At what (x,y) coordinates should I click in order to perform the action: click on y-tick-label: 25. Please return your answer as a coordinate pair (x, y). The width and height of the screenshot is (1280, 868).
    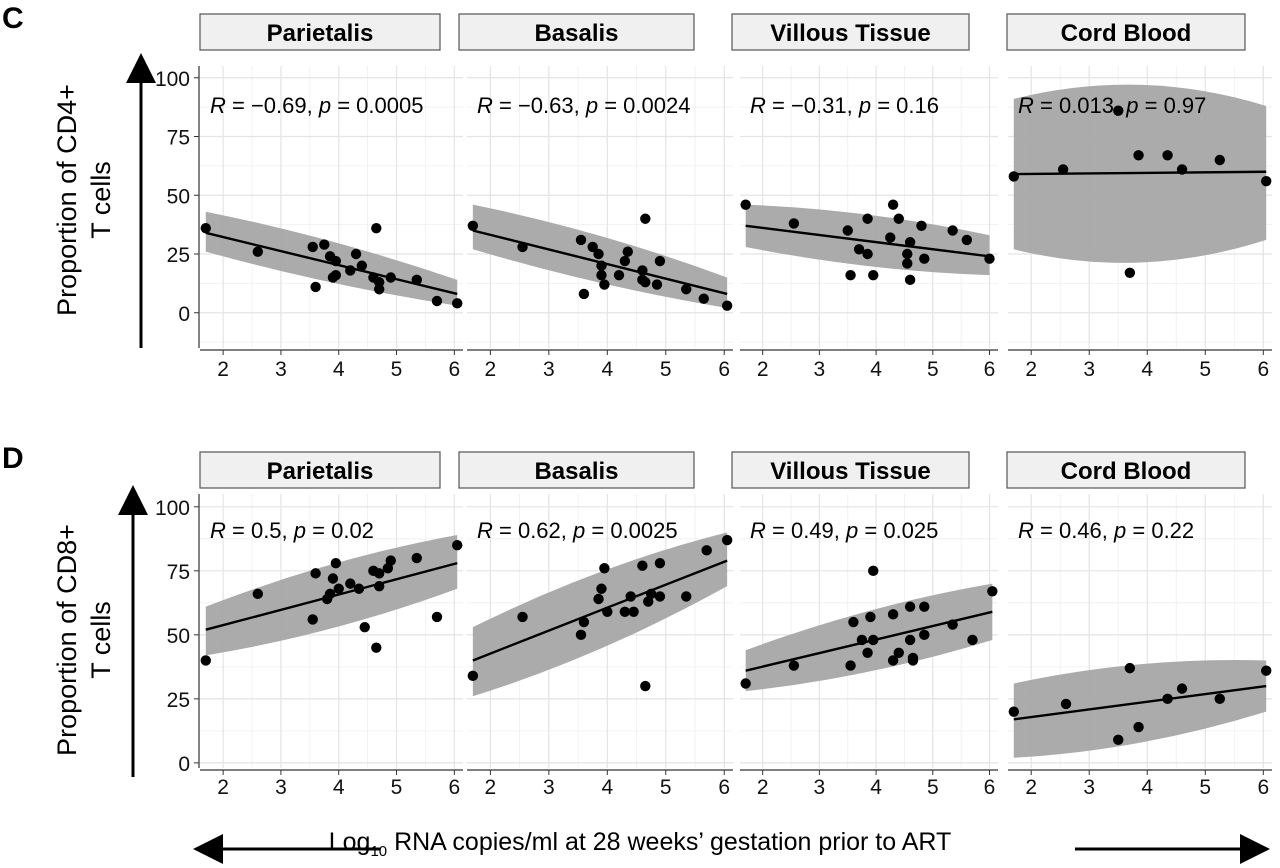
    Looking at the image, I should click on (178, 255).